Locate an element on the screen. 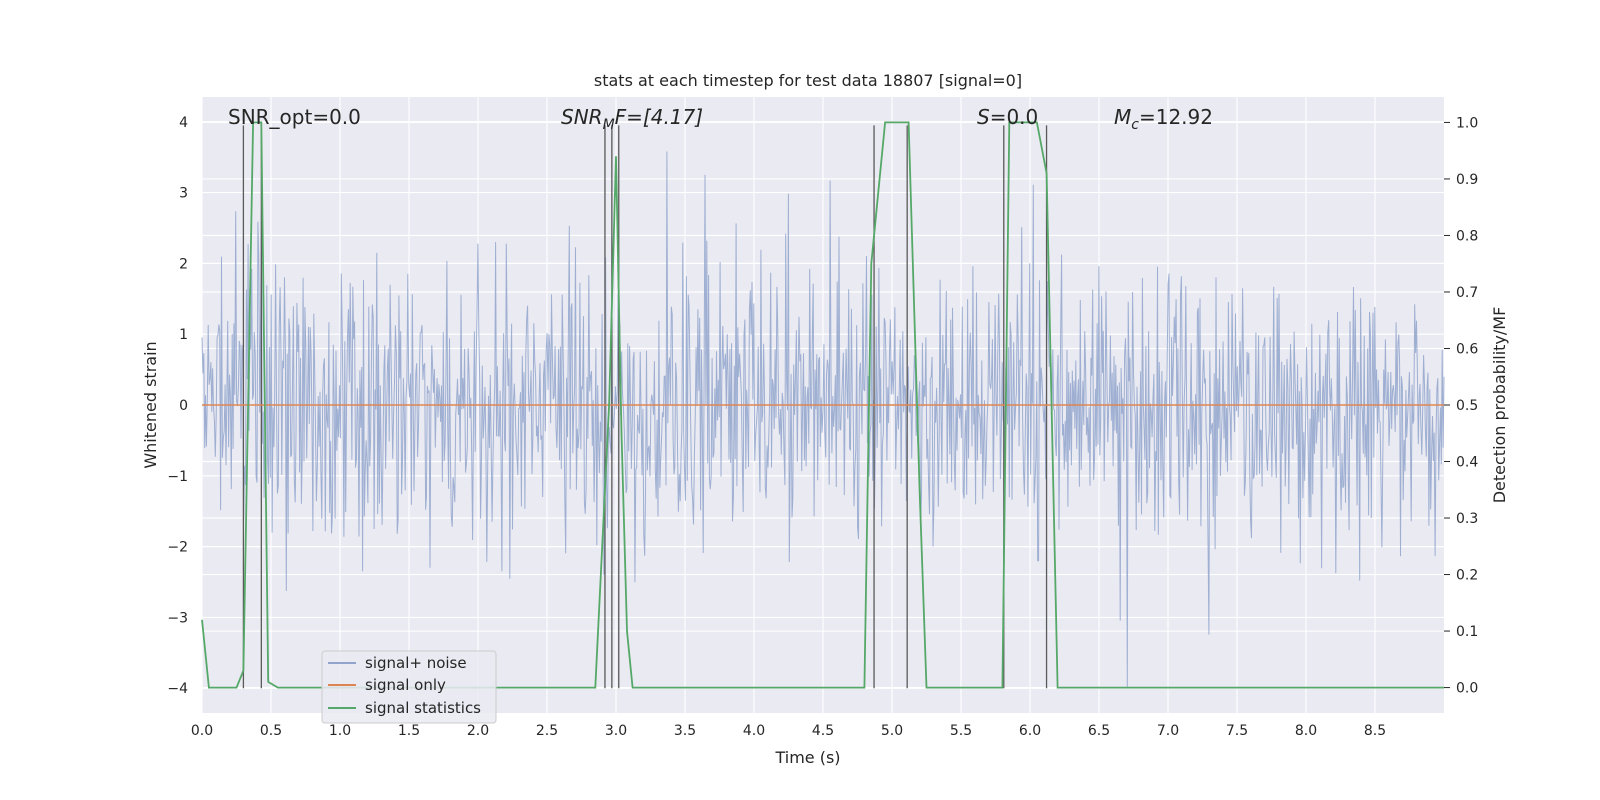 This screenshot has height=800, width=1600. annotation-s-main: S is located at coordinates (983, 117).